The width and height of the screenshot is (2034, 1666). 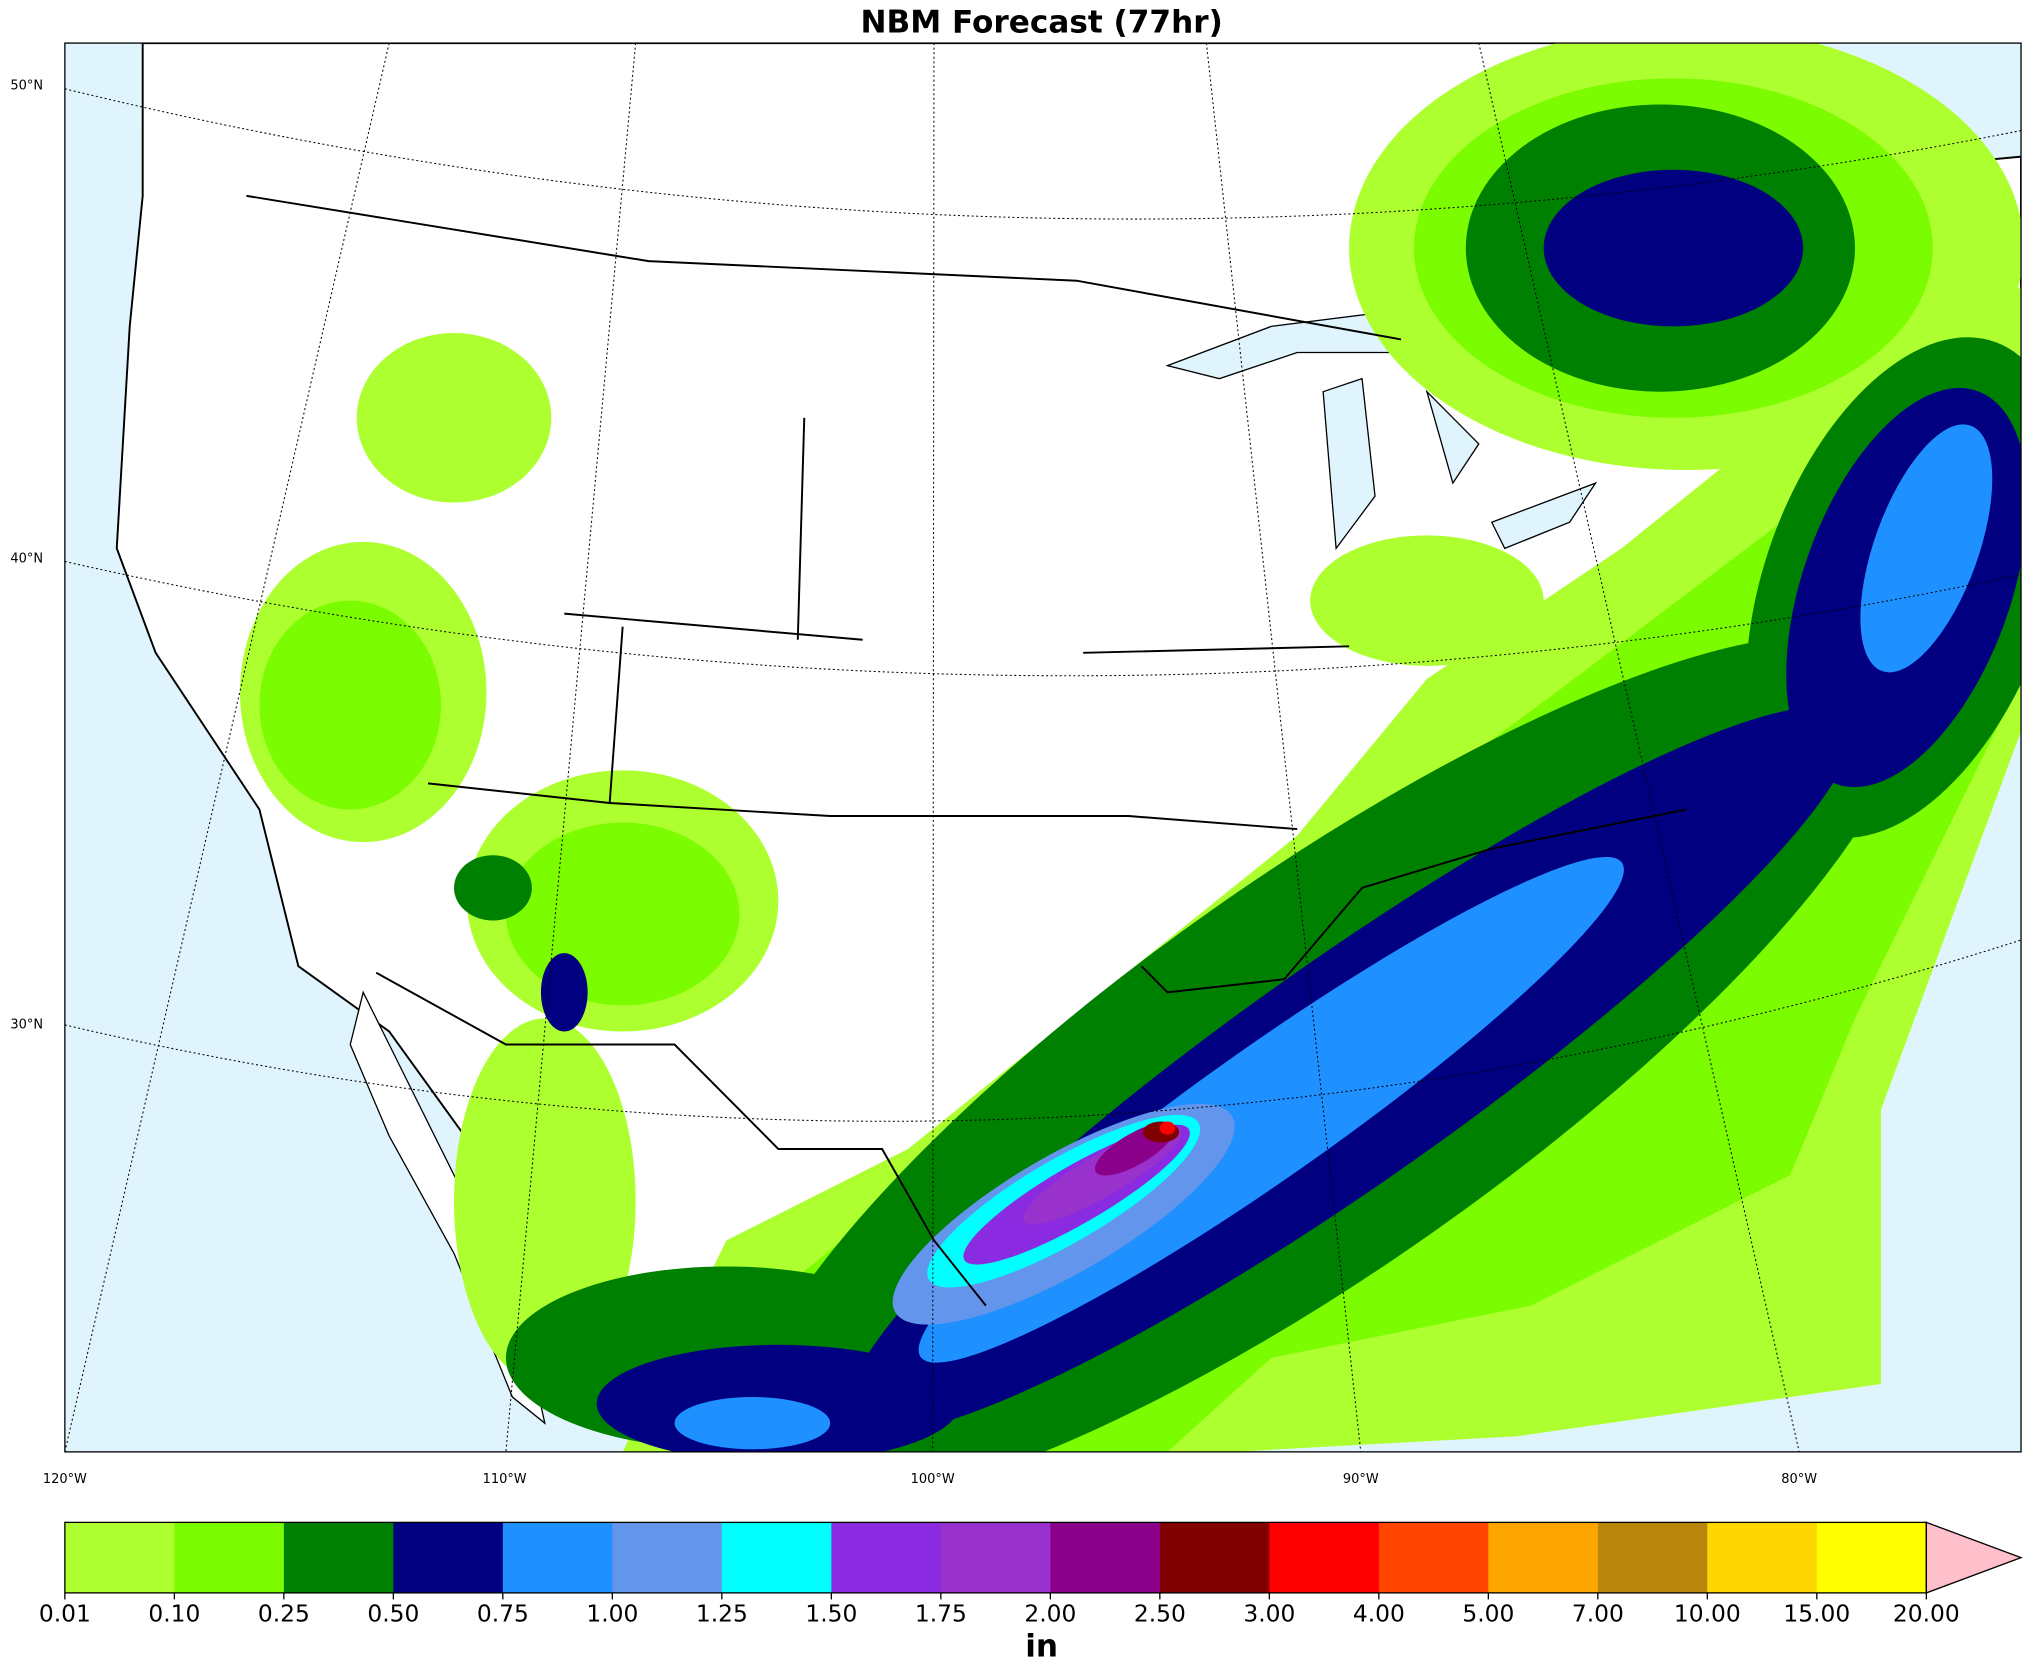 I want to click on colorbar-frame, so click(x=995, y=1557).